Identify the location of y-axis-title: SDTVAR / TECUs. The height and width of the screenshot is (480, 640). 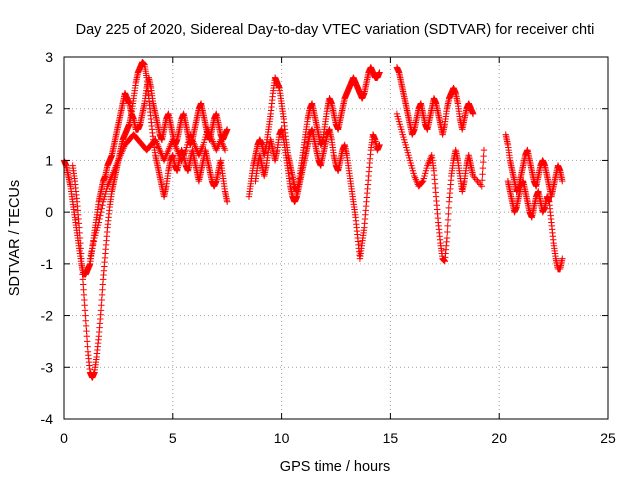
(15, 238).